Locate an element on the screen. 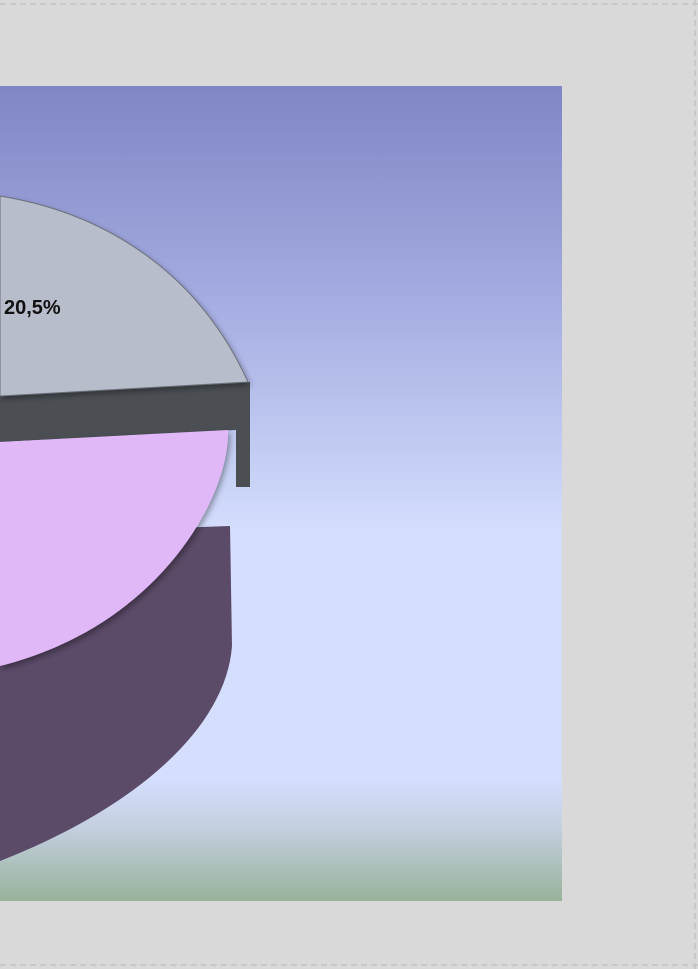 This screenshot has height=969, width=698. bottom-dashed-border is located at coordinates (349, 965).